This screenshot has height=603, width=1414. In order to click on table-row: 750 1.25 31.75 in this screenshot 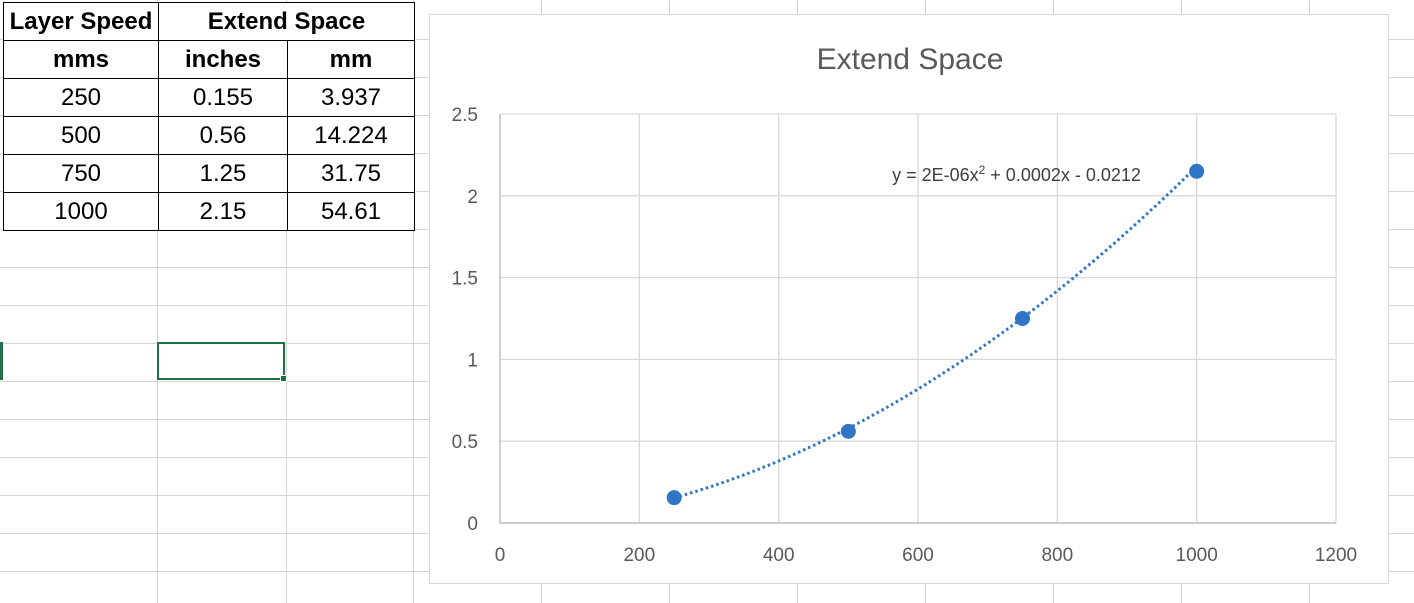, I will do `click(209, 173)`.